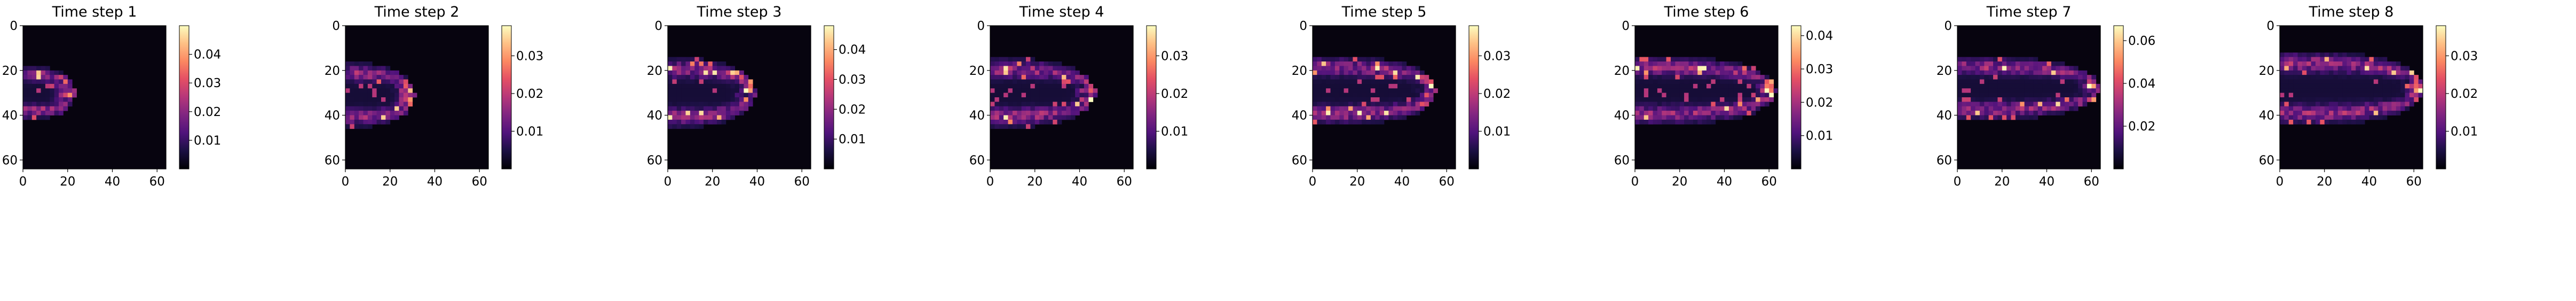  Describe the element at coordinates (1622, 116) in the screenshot. I see `y-tick-label: 40` at that location.